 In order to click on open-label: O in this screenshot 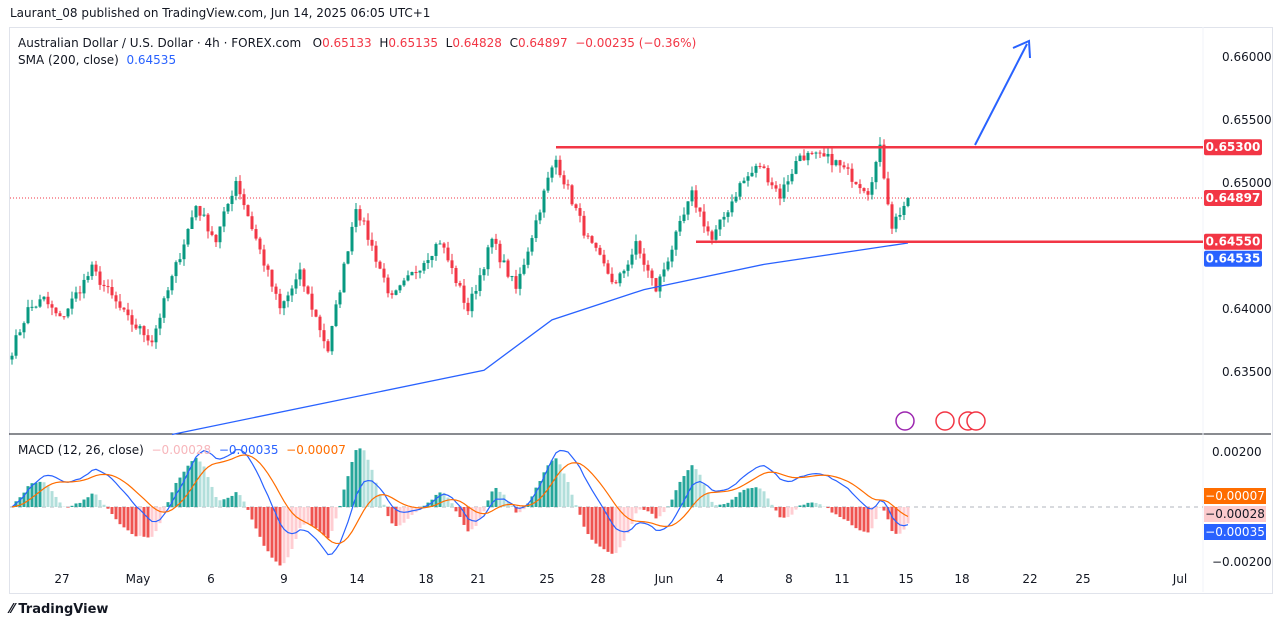, I will do `click(317, 43)`.